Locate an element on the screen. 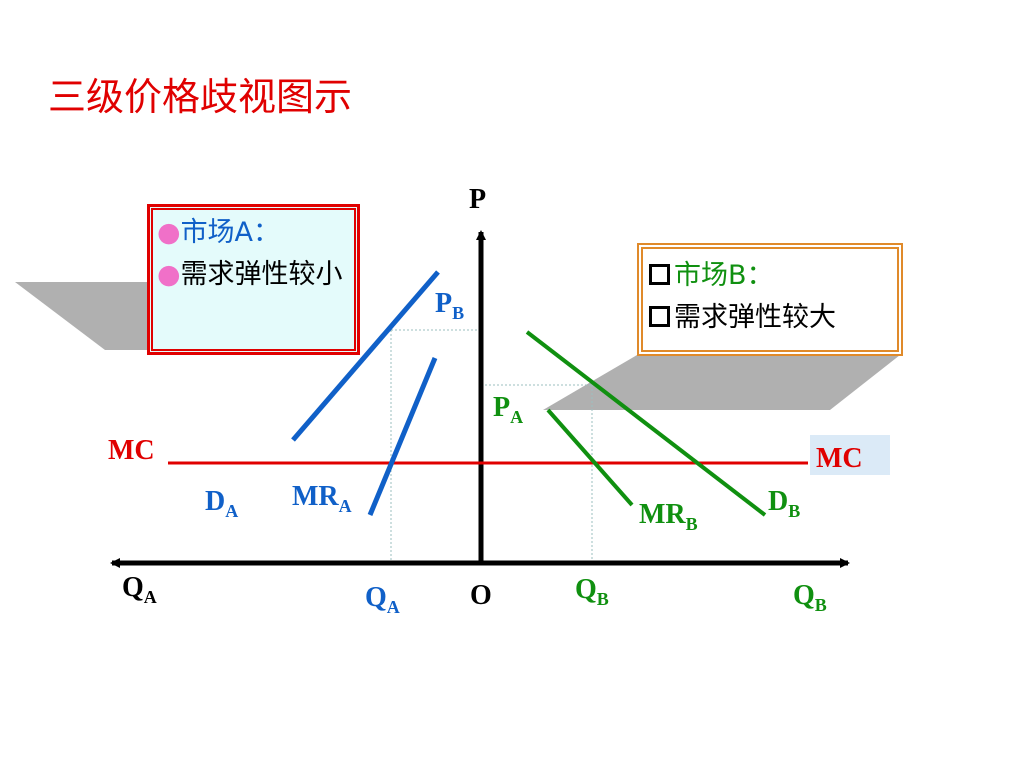  market-b-box: 市场B： 需求弹性较大 is located at coordinates (770, 299).